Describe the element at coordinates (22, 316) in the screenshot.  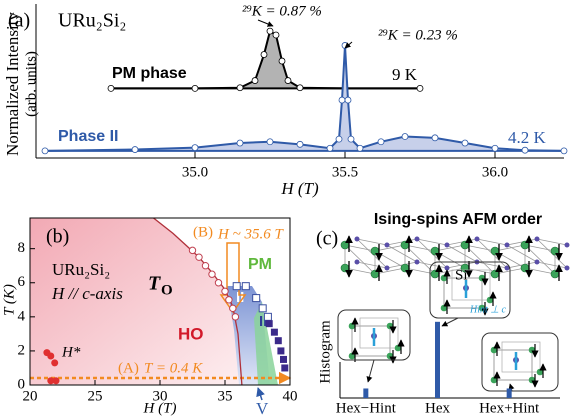
I see `y-tick-label: 4` at that location.